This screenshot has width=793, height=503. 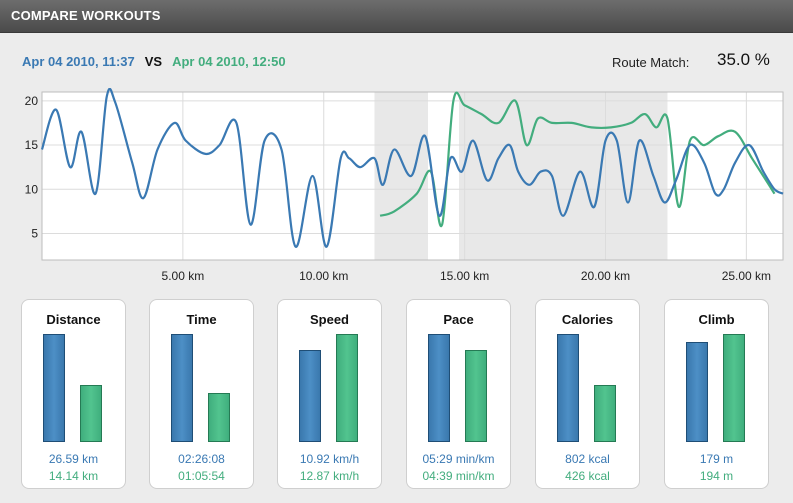 What do you see at coordinates (458, 459) in the screenshot?
I see `workout-a-value: 05:29 min/km` at bounding box center [458, 459].